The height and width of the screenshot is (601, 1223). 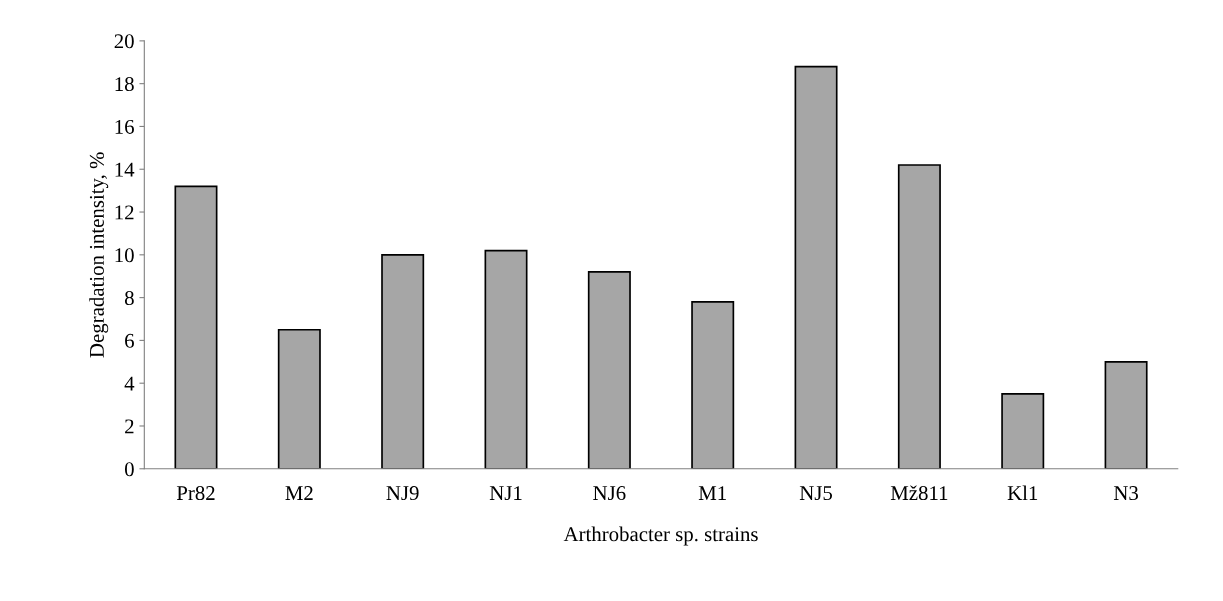 I want to click on x-tick-label: NJ1, so click(x=505, y=493).